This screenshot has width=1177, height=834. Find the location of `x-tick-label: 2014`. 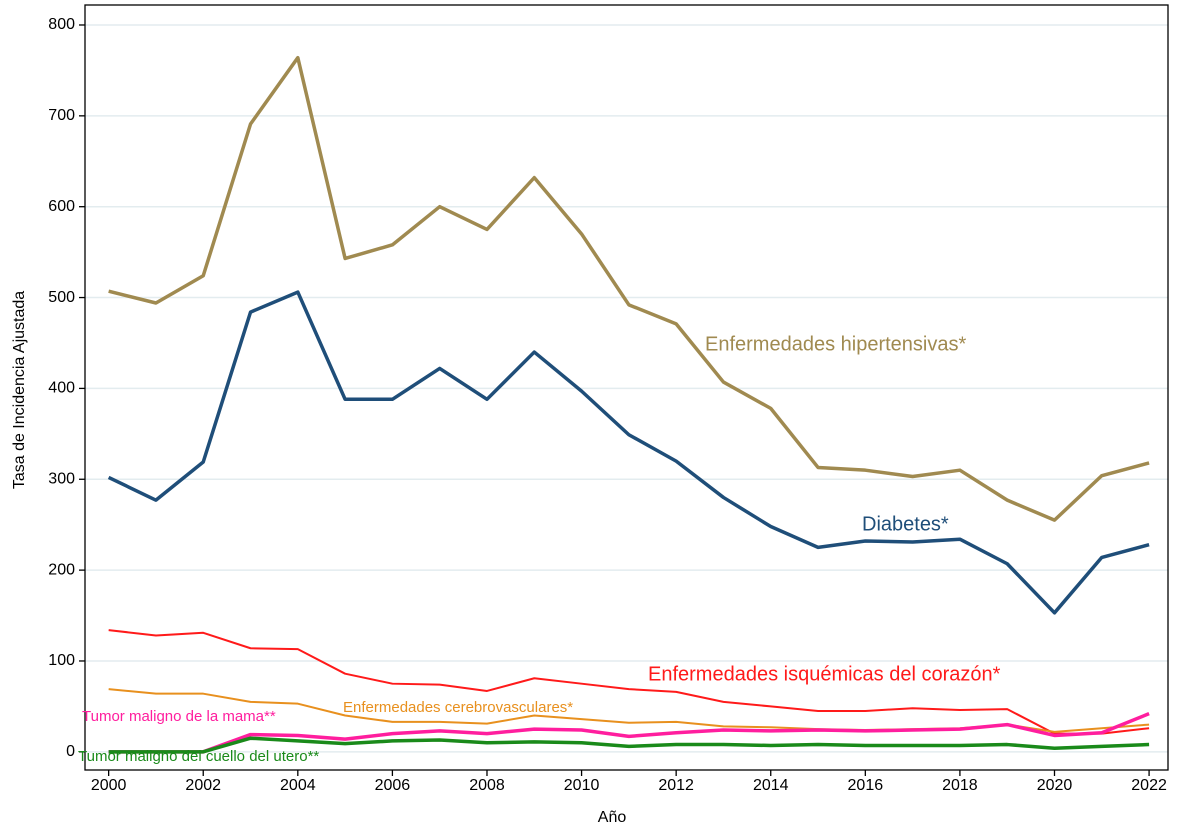

x-tick-label: 2014 is located at coordinates (771, 785).